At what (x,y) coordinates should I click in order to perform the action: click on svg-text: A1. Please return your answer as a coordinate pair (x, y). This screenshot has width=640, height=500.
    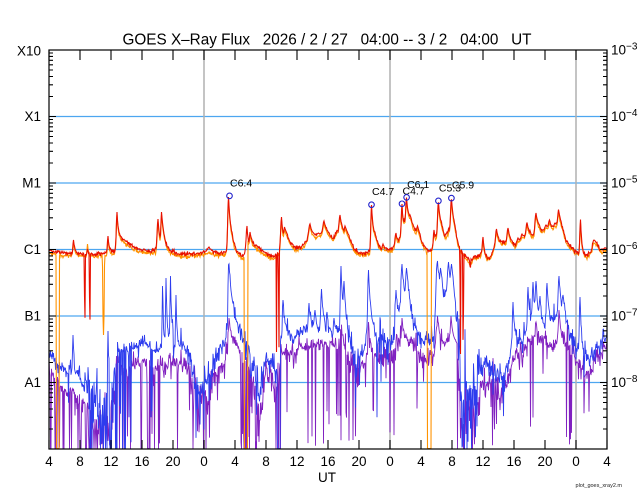
    Looking at the image, I should click on (32, 382).